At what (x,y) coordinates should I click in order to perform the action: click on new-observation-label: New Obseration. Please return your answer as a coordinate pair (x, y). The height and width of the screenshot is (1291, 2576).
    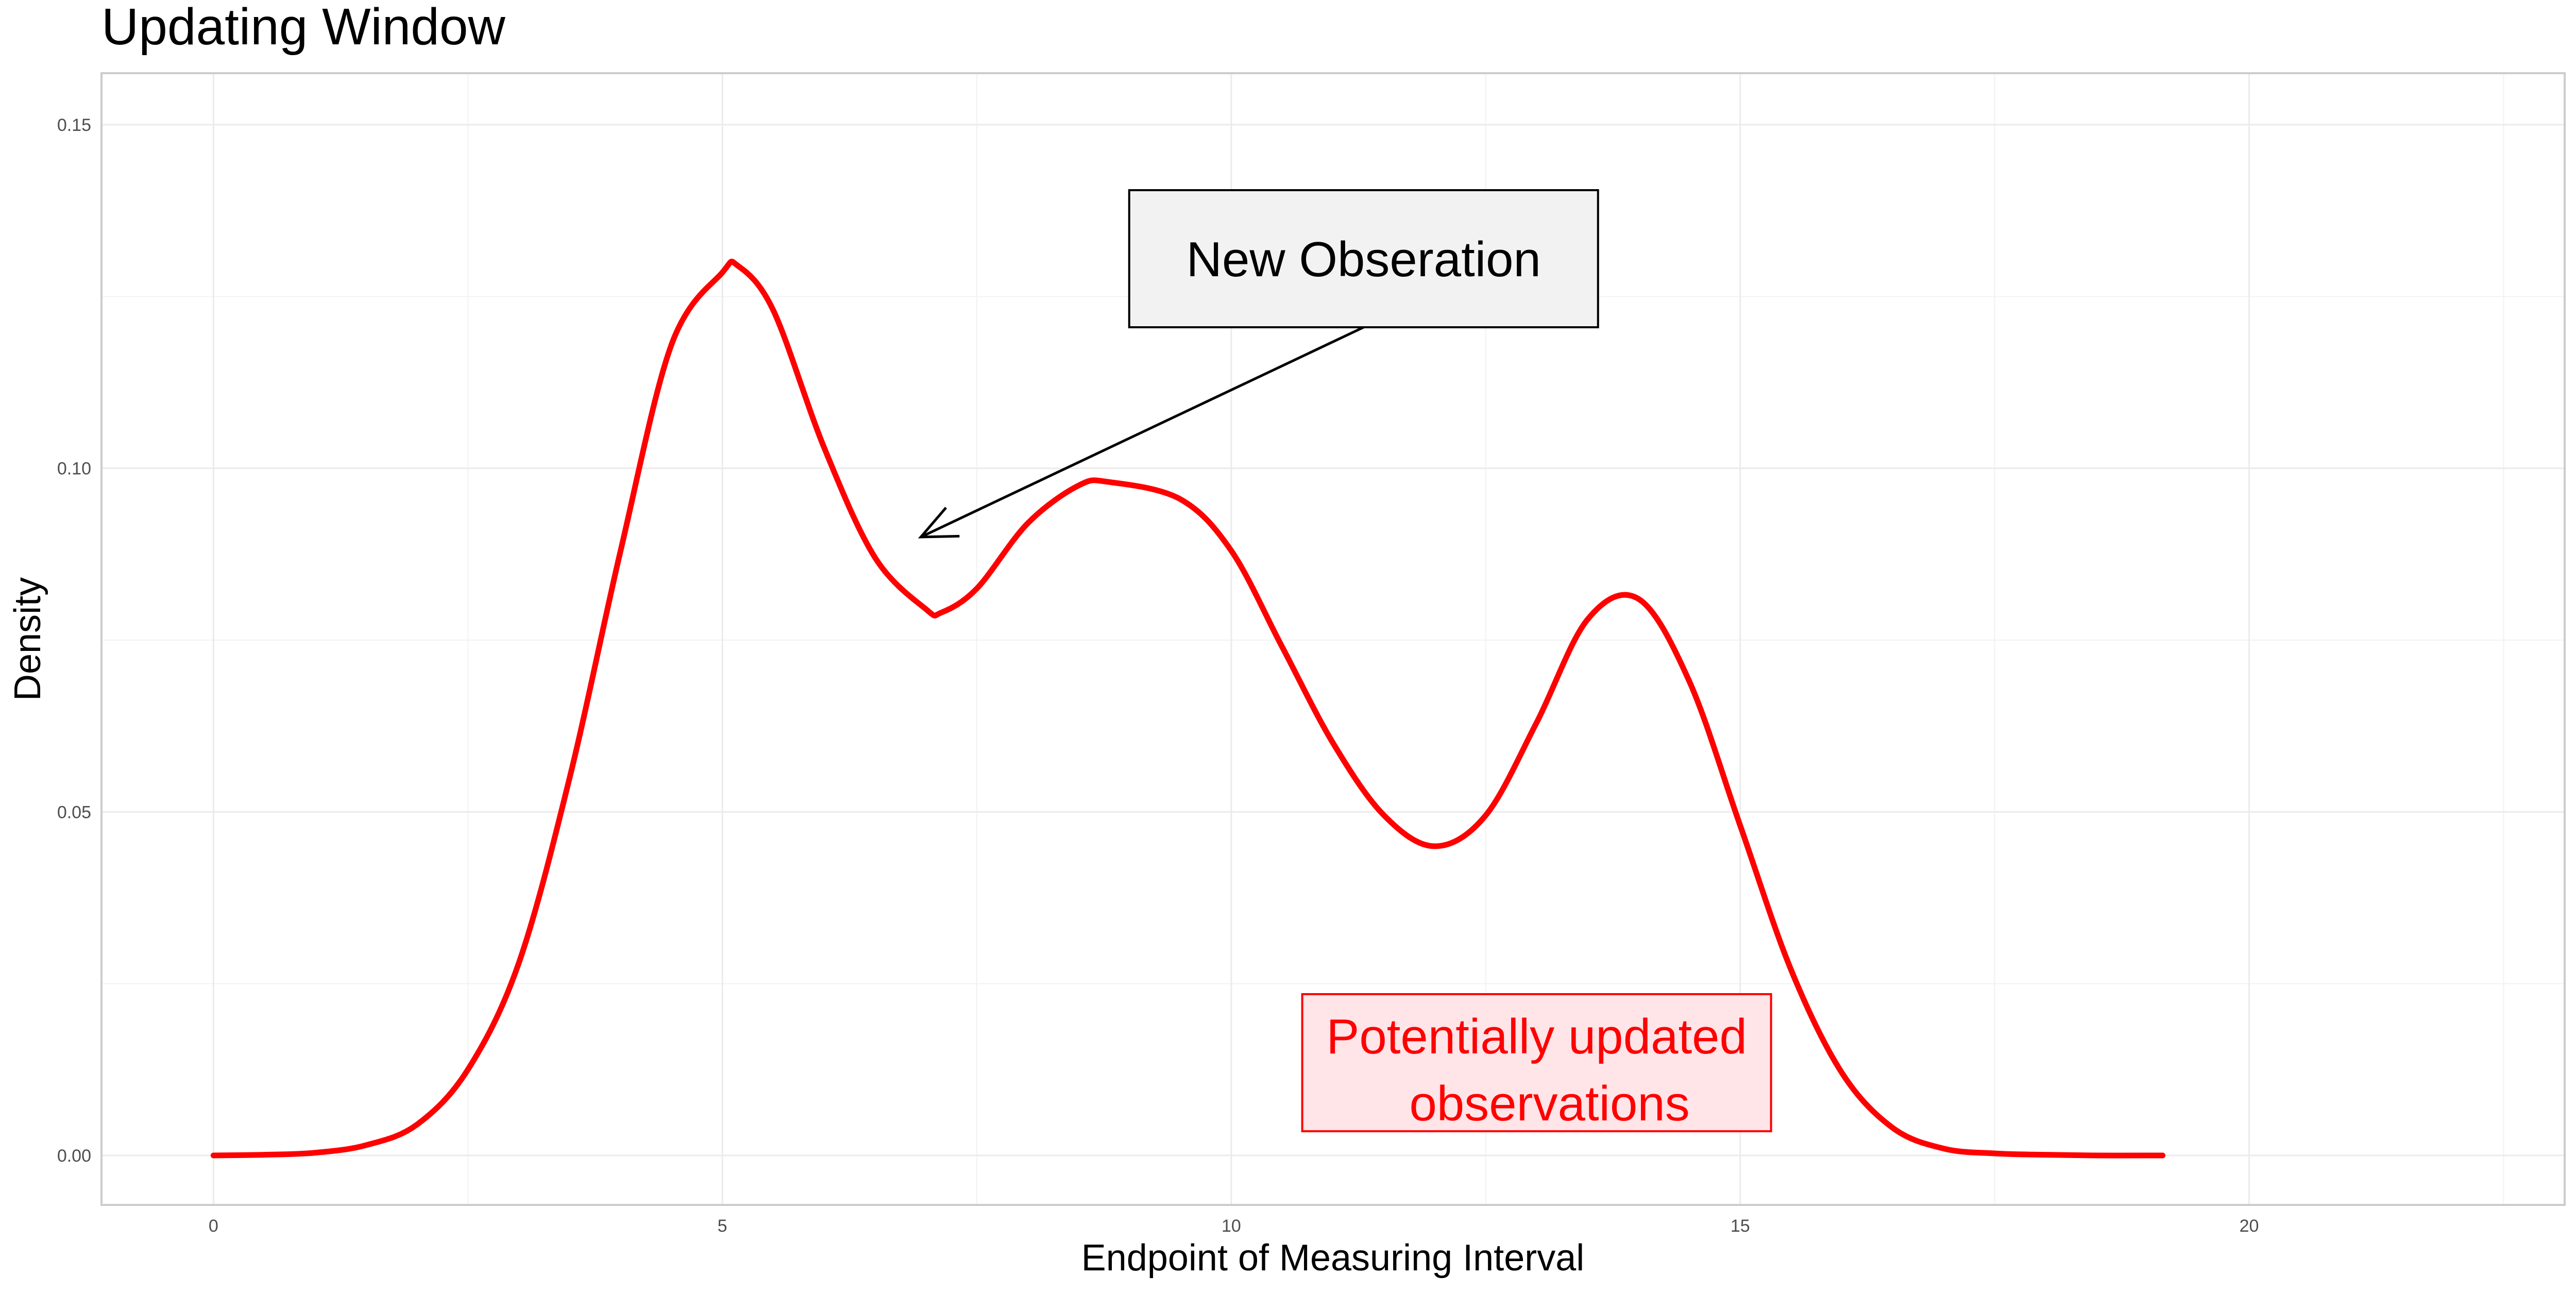
    Looking at the image, I should click on (1364, 259).